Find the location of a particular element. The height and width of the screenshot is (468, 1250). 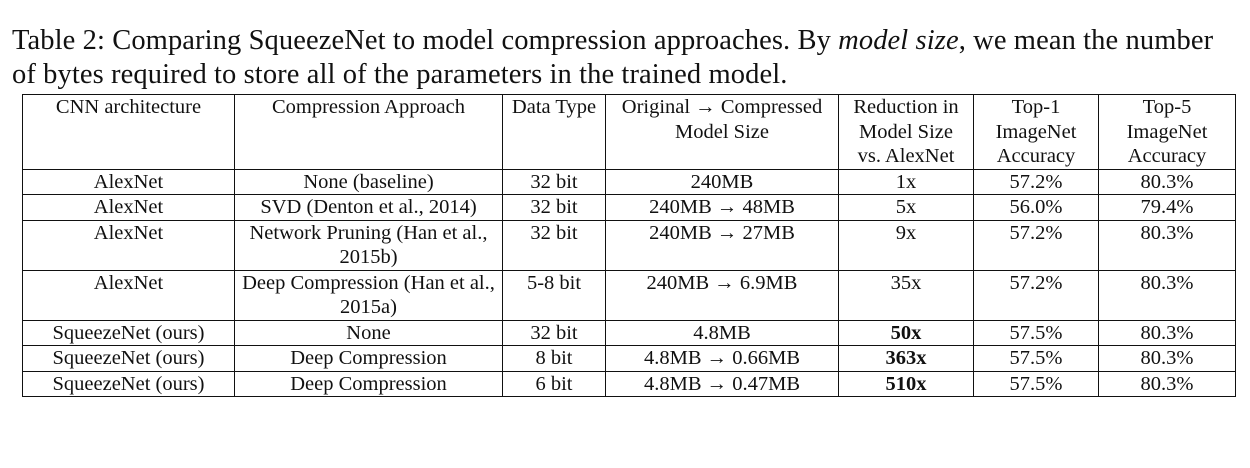

cell-model-size: 240MB → 27MB is located at coordinates (722, 245).